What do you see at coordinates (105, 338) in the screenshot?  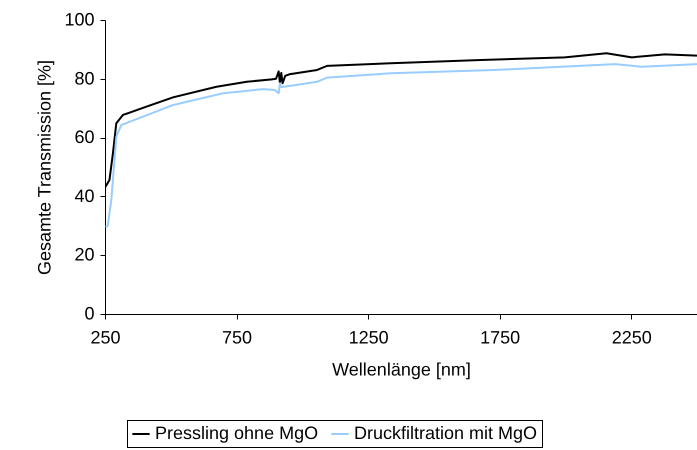 I see `x-tick-label: 250` at bounding box center [105, 338].